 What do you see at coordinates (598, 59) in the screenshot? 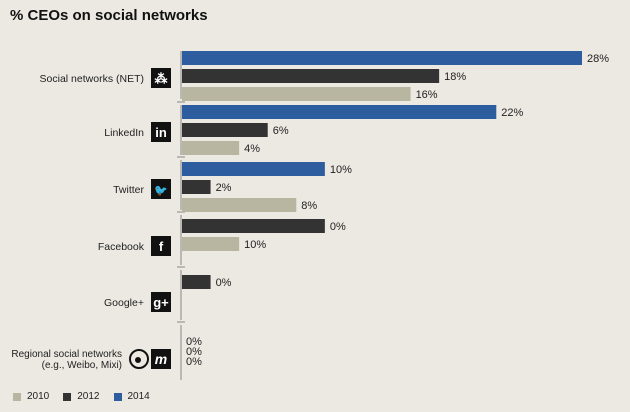
I see `data-label: 28%` at bounding box center [598, 59].